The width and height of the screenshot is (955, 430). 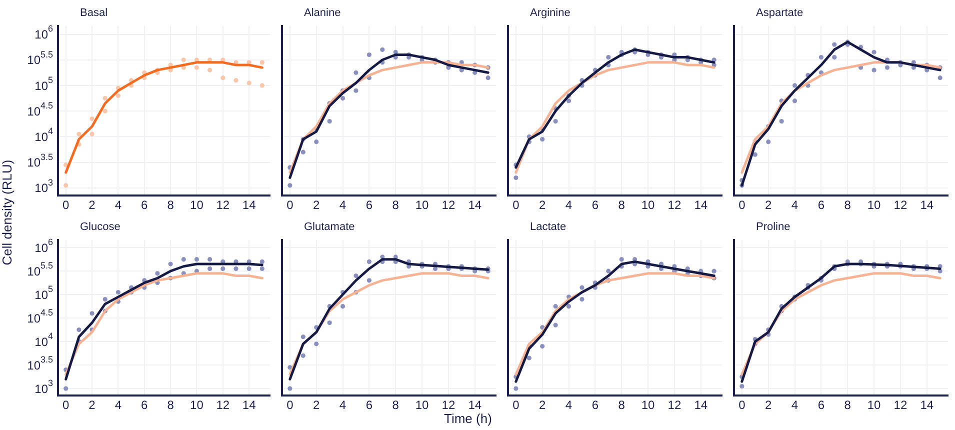 What do you see at coordinates (322, 13) in the screenshot?
I see `chart-title: Alanine` at bounding box center [322, 13].